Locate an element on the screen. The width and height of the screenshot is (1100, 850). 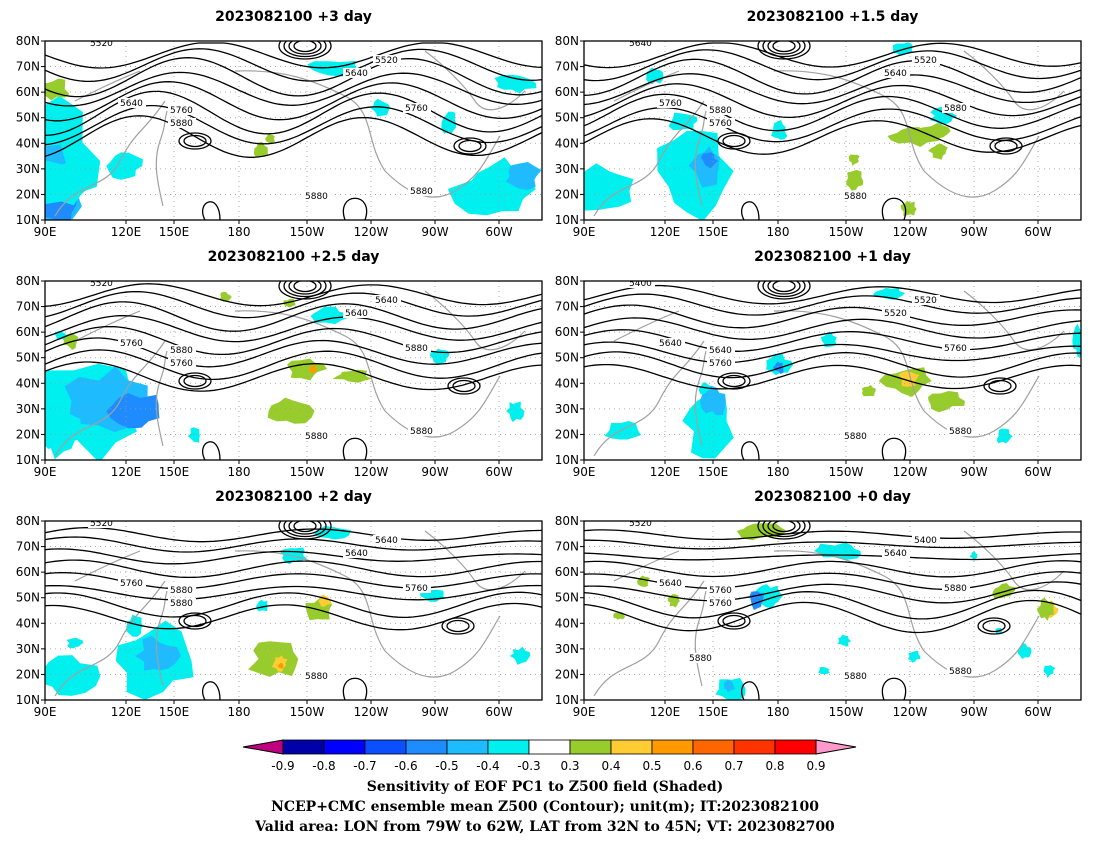
panel-title: 2023082100 +0 day is located at coordinates (832, 497).